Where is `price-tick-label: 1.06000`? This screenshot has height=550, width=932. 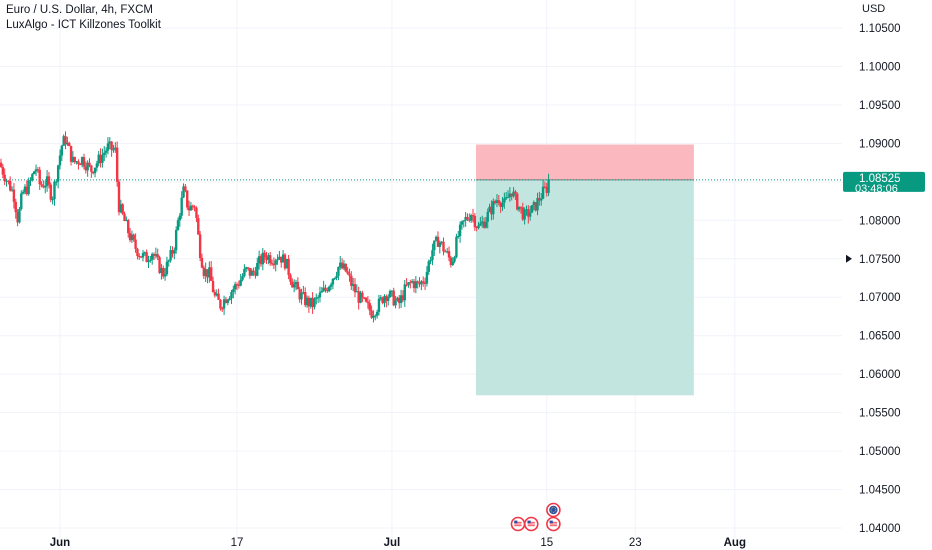
price-tick-label: 1.06000 is located at coordinates (880, 375).